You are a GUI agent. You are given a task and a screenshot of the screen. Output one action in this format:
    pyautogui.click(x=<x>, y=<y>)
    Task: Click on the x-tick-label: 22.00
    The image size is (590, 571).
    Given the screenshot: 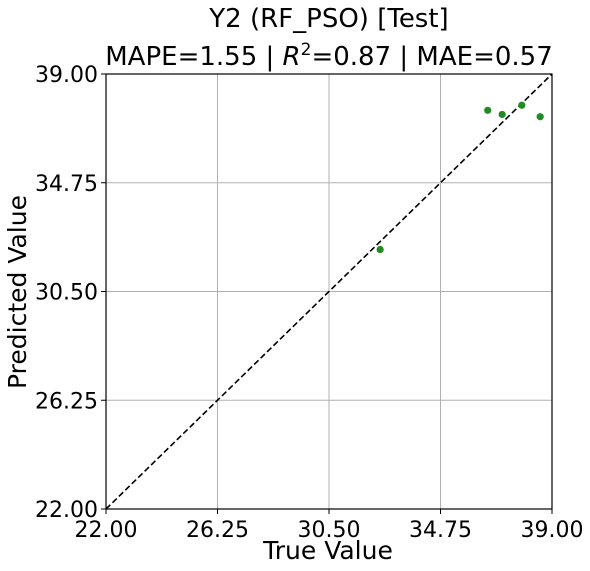 What is the action you would take?
    pyautogui.click(x=106, y=530)
    